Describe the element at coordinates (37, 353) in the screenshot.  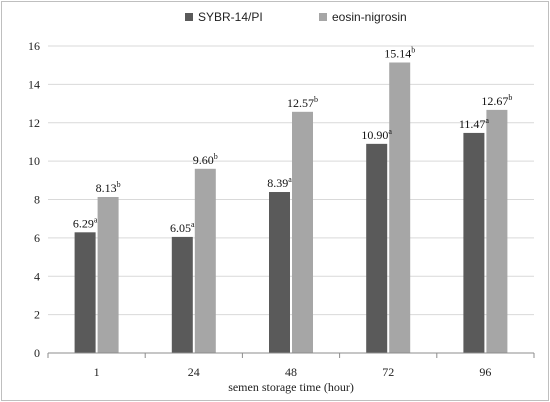
I see `y-tick-label: 0` at that location.